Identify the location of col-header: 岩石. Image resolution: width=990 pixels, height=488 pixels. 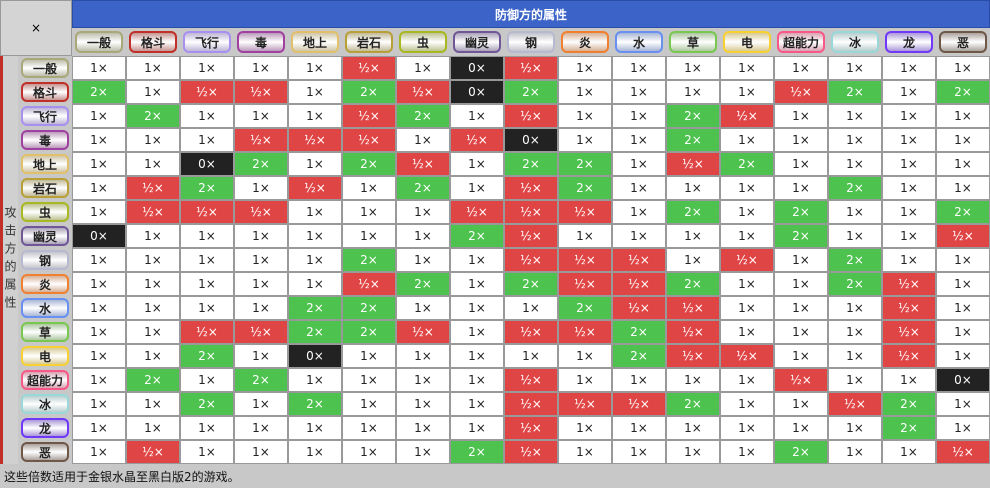
(369, 42).